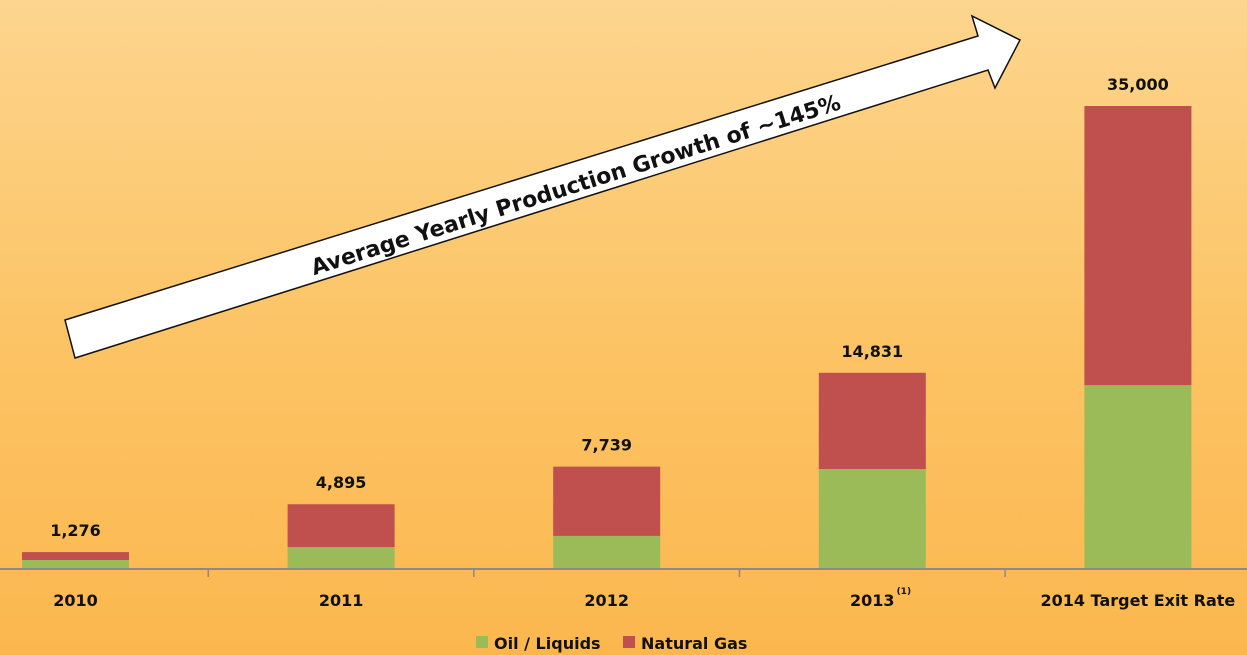 The height and width of the screenshot is (655, 1247). What do you see at coordinates (547, 643) in the screenshot?
I see `legend-label-oil: Oil / Liquids` at bounding box center [547, 643].